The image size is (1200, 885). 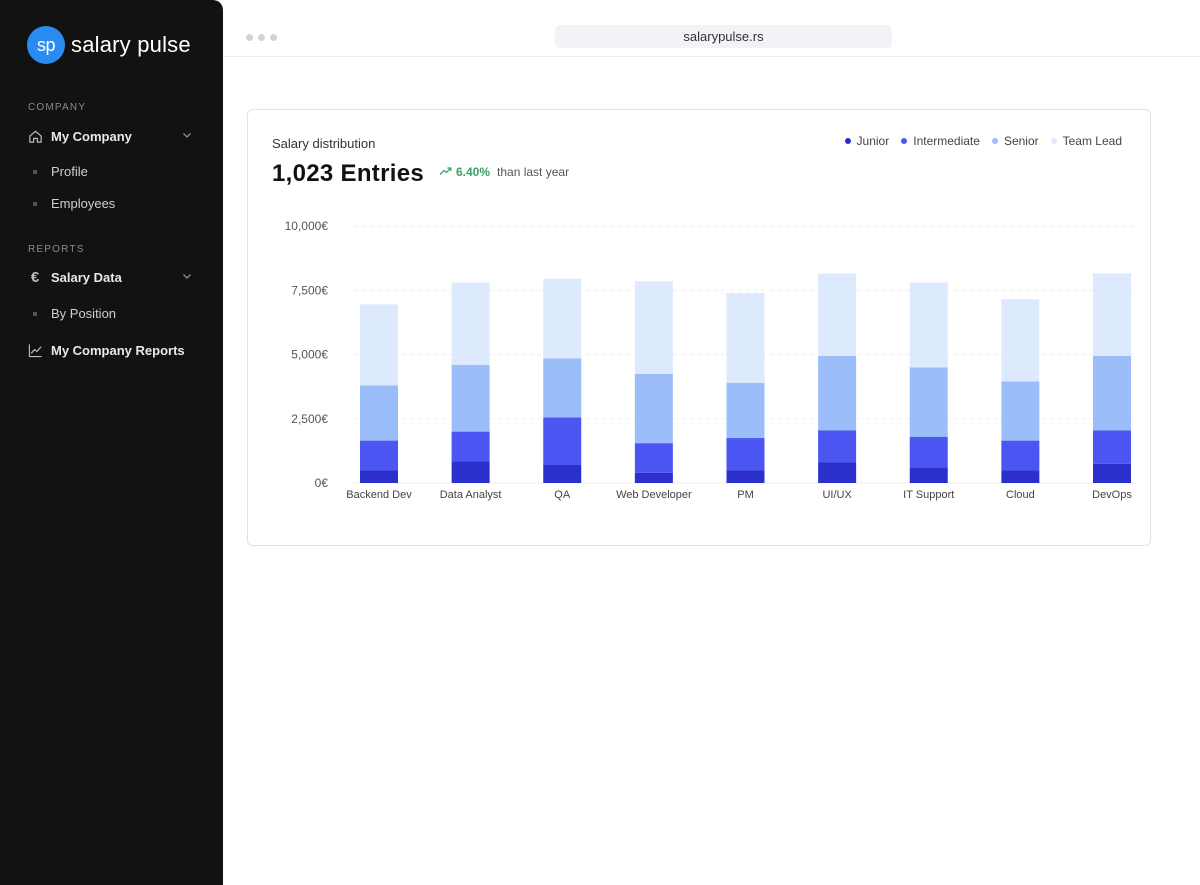 What do you see at coordinates (348, 173) in the screenshot?
I see `entries-count: 1,023 Entries` at bounding box center [348, 173].